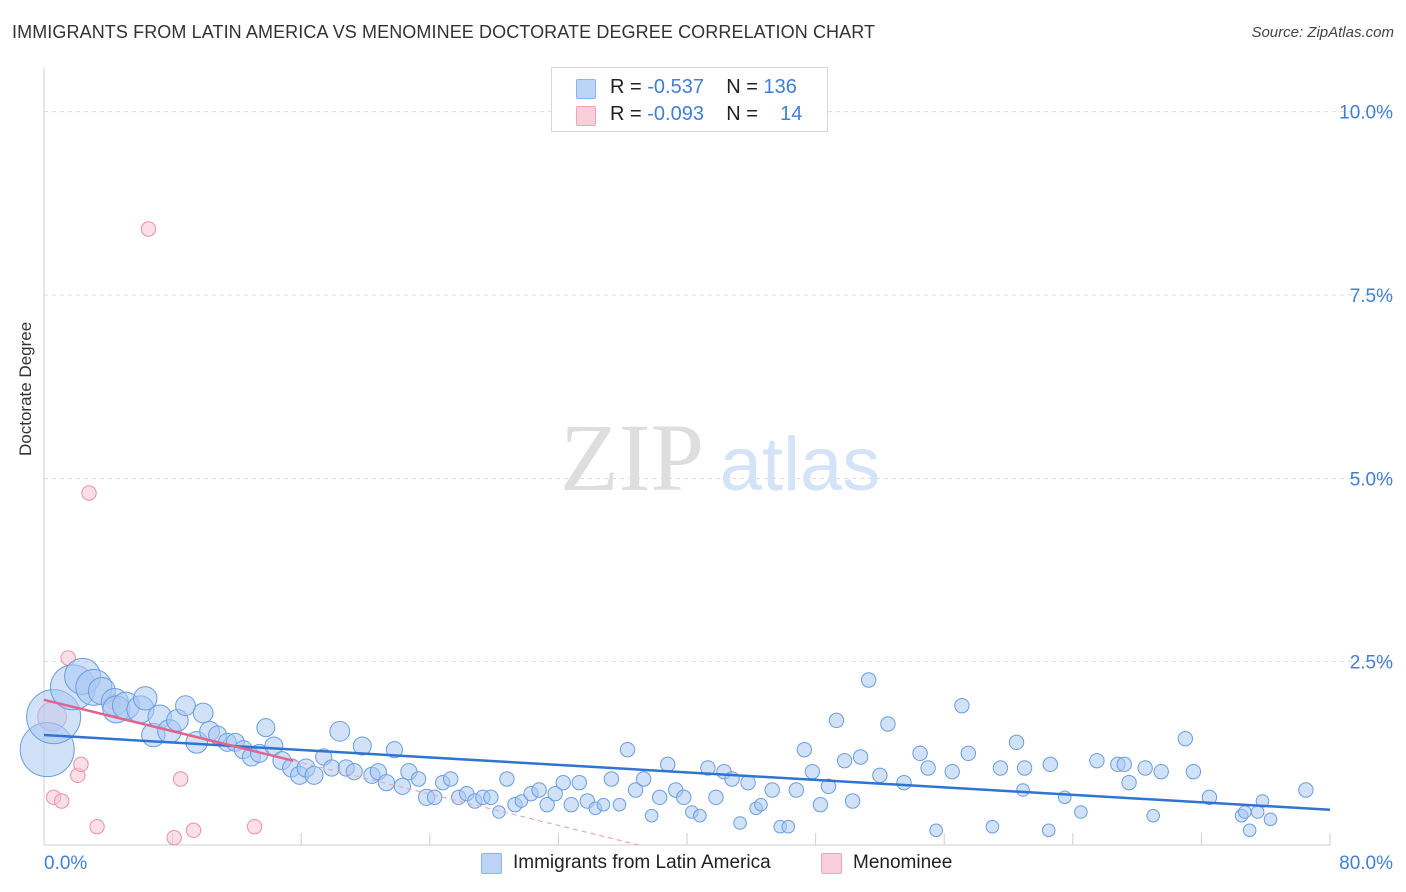 This screenshot has height=892, width=1406. I want to click on x-tick-label: 0.0%, so click(65, 863).